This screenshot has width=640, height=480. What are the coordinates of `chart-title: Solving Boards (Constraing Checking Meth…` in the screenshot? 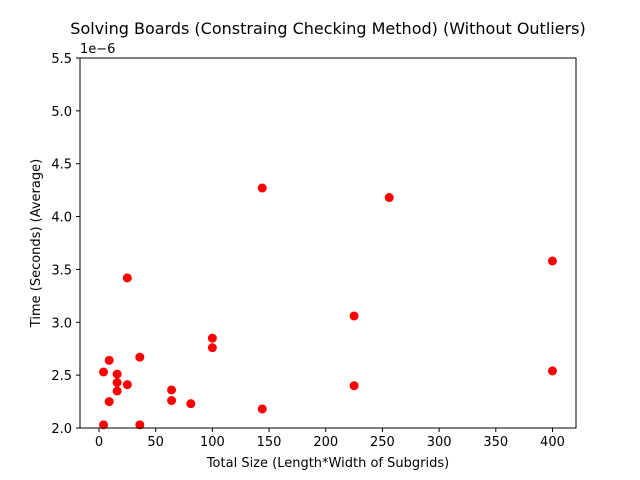 It's located at (327, 28).